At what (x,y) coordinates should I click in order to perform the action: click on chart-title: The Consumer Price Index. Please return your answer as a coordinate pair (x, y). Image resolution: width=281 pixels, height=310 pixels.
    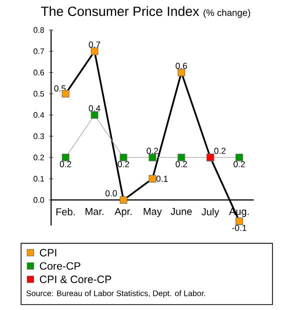
    Looking at the image, I should click on (120, 11).